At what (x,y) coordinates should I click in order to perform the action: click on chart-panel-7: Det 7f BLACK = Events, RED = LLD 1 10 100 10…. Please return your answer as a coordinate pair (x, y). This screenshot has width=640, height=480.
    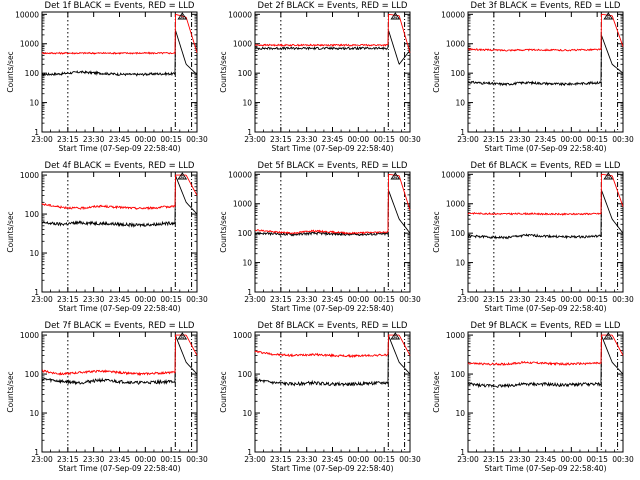
    Looking at the image, I should click on (107, 397).